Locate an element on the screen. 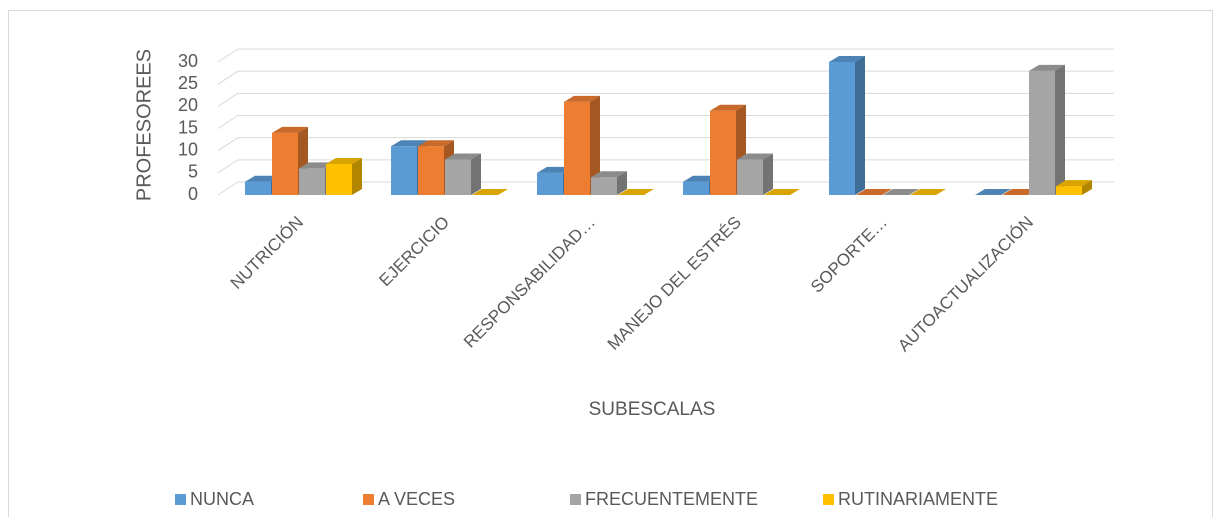 The width and height of the screenshot is (1221, 522). y-tick-label: 25 is located at coordinates (188, 83).